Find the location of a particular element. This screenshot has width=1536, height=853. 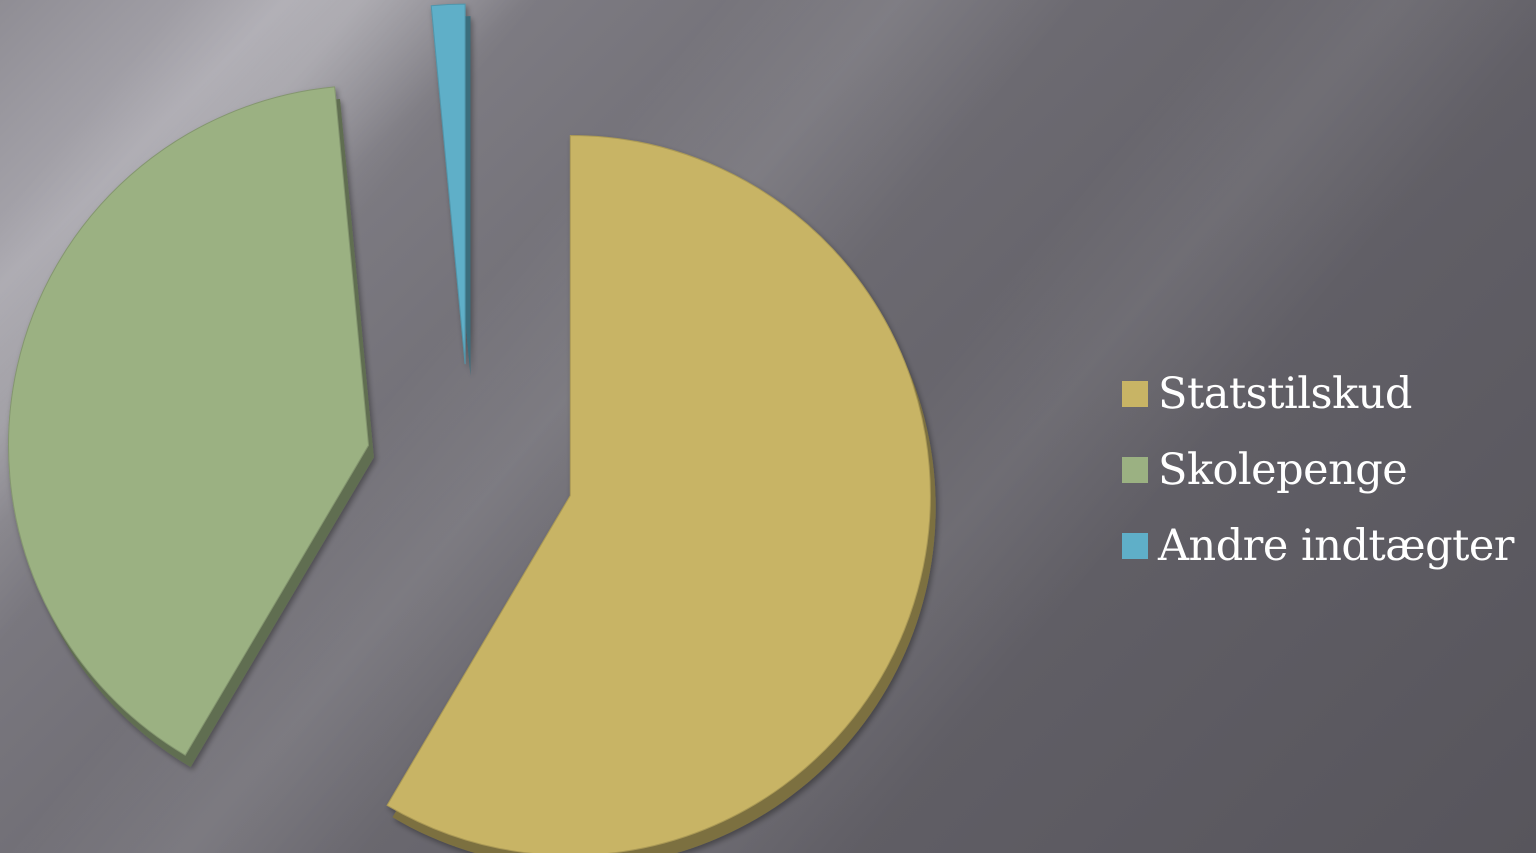

legend-label: Statstilskud is located at coordinates (1285, 393).